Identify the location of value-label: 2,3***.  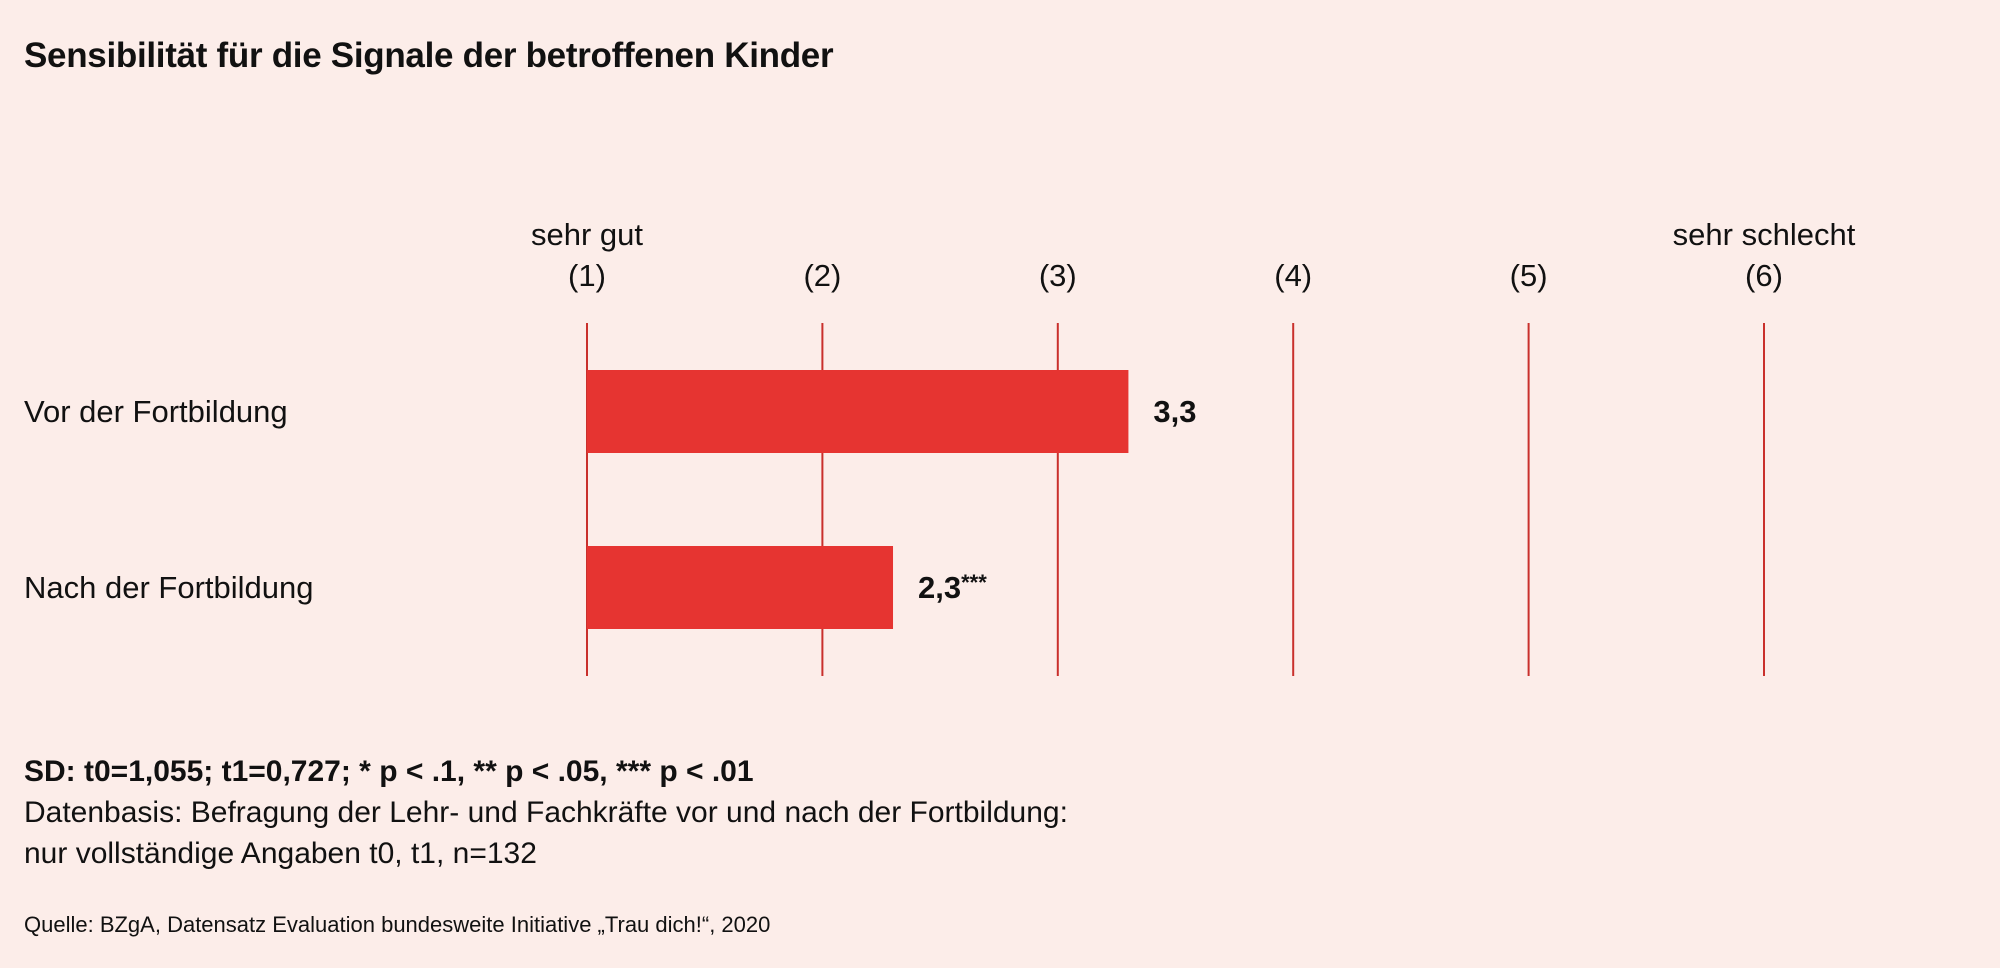
(952, 588).